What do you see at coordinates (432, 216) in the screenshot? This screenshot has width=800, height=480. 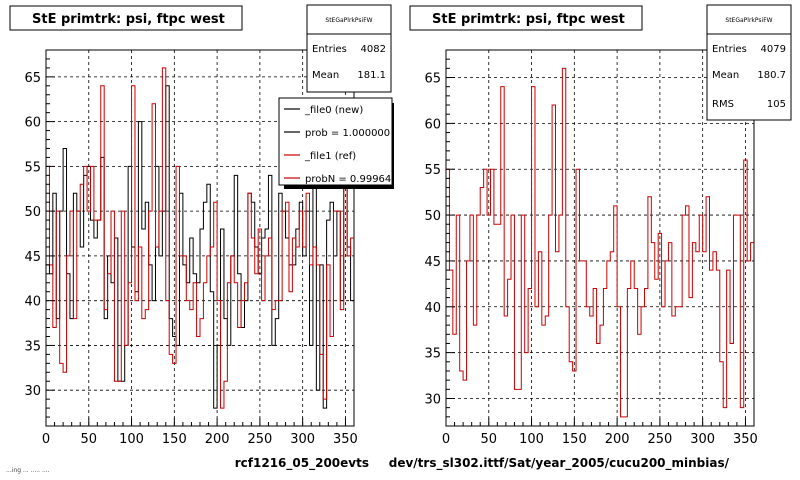 I see `right-ytick-label-50: 50` at bounding box center [432, 216].